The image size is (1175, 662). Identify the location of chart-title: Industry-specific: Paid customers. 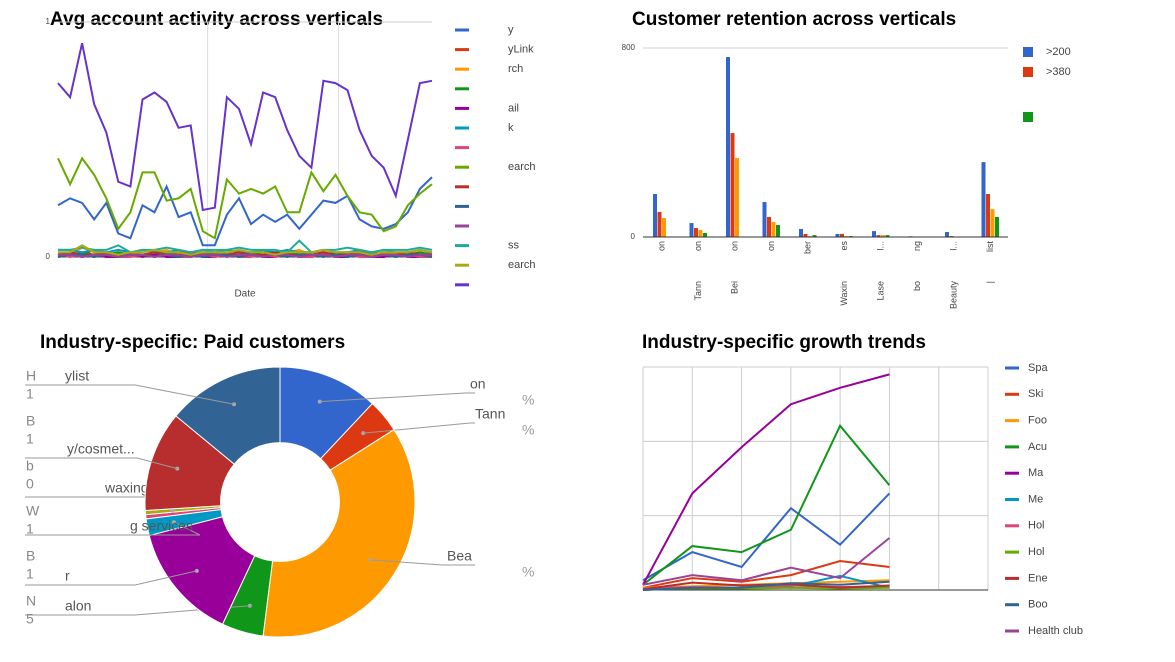
(192, 342).